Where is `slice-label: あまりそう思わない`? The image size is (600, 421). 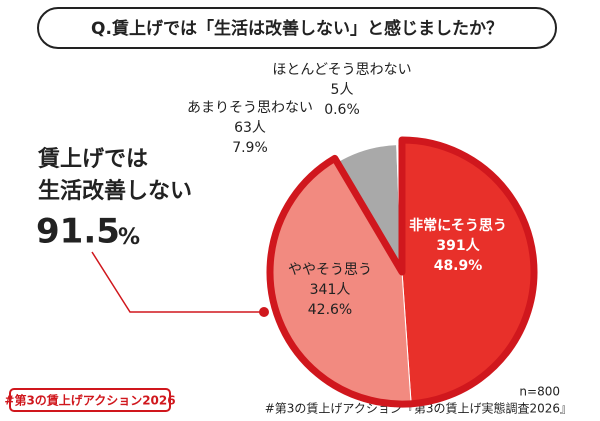 slice-label: あまりそう思わない is located at coordinates (250, 108).